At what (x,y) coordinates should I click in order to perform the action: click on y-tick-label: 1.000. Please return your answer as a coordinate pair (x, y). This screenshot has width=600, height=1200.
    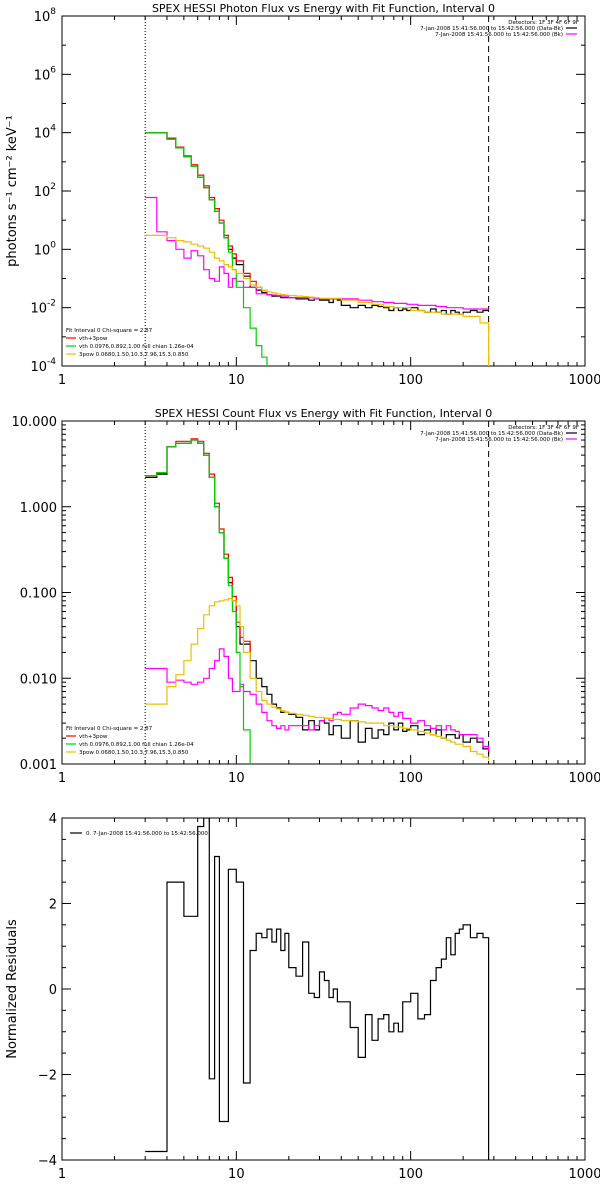
    Looking at the image, I should click on (38, 508).